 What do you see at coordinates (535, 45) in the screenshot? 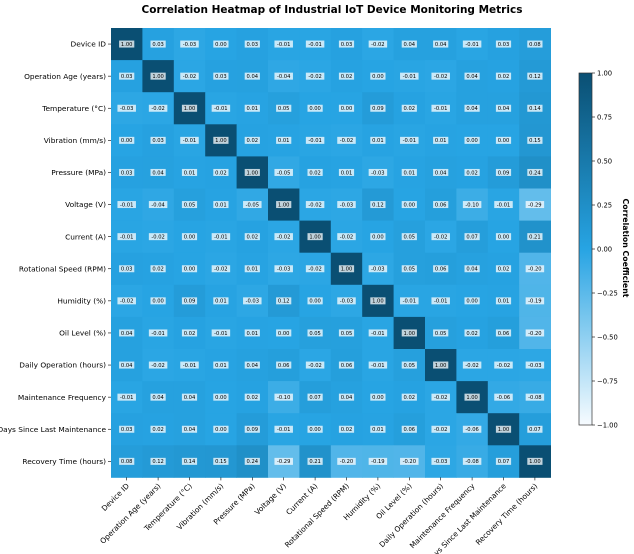
I see `cell-value-label: 0.08` at bounding box center [535, 45].